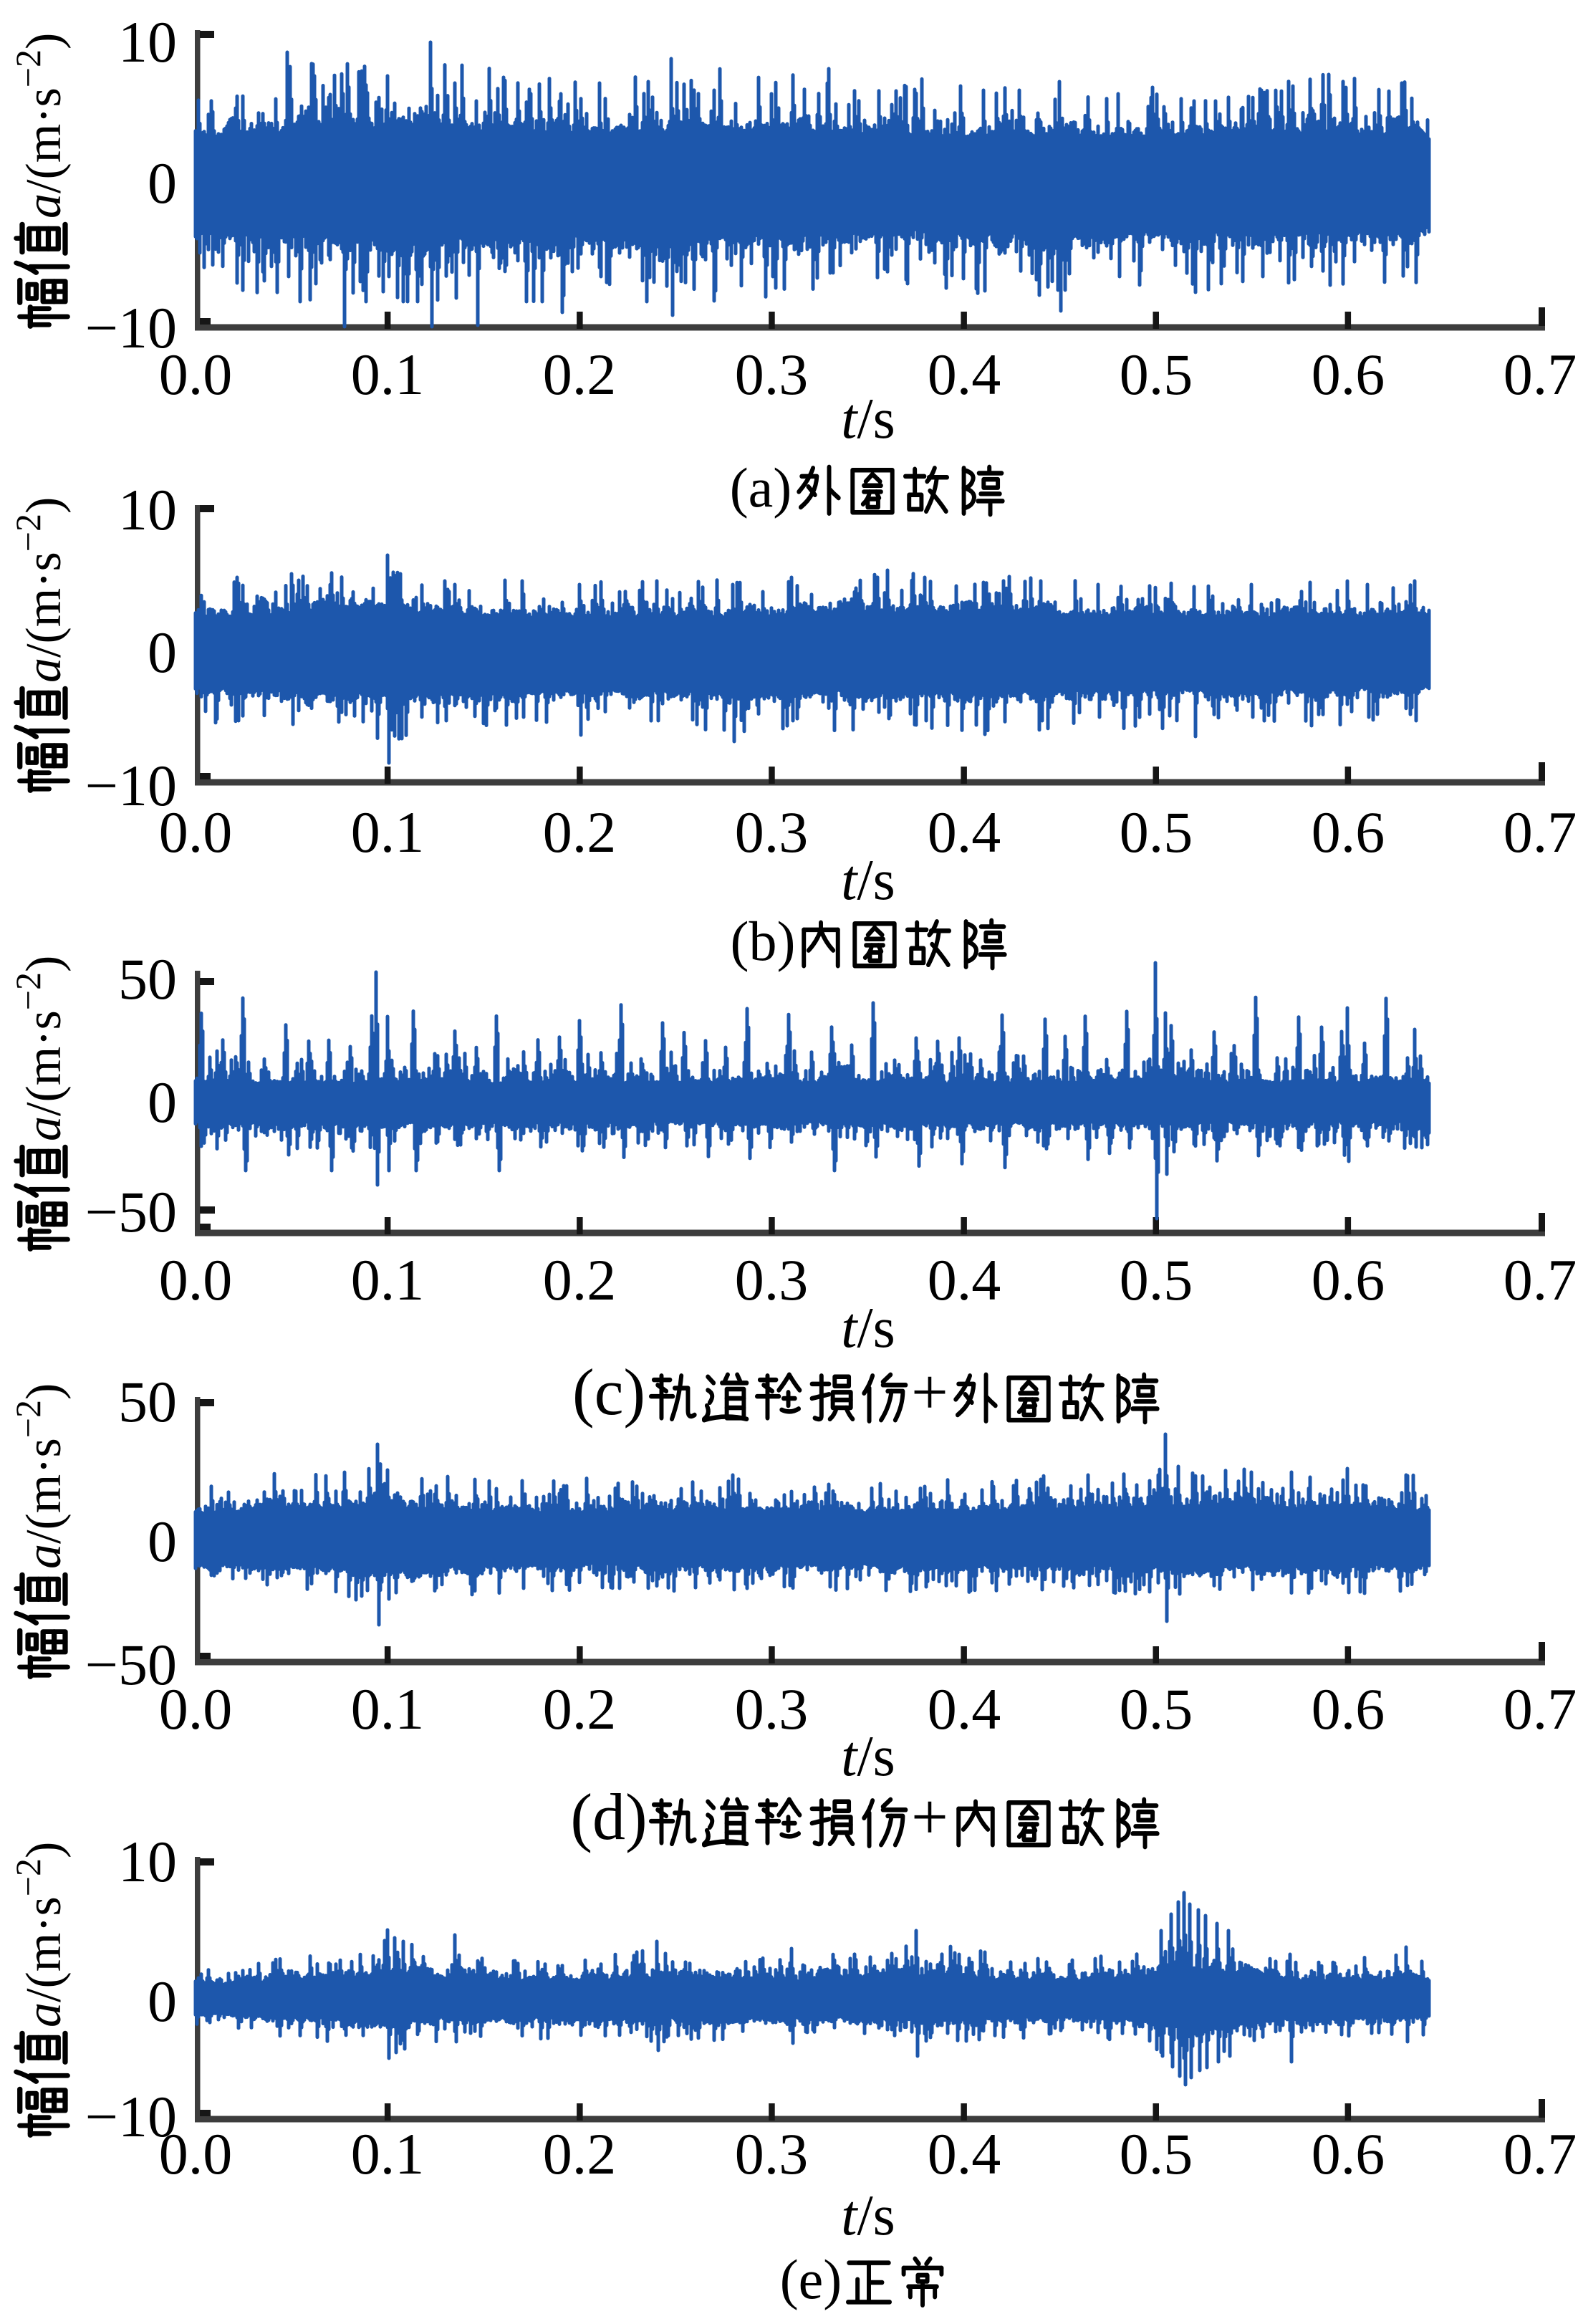  I want to click on svg-text: (a), so click(761, 487).